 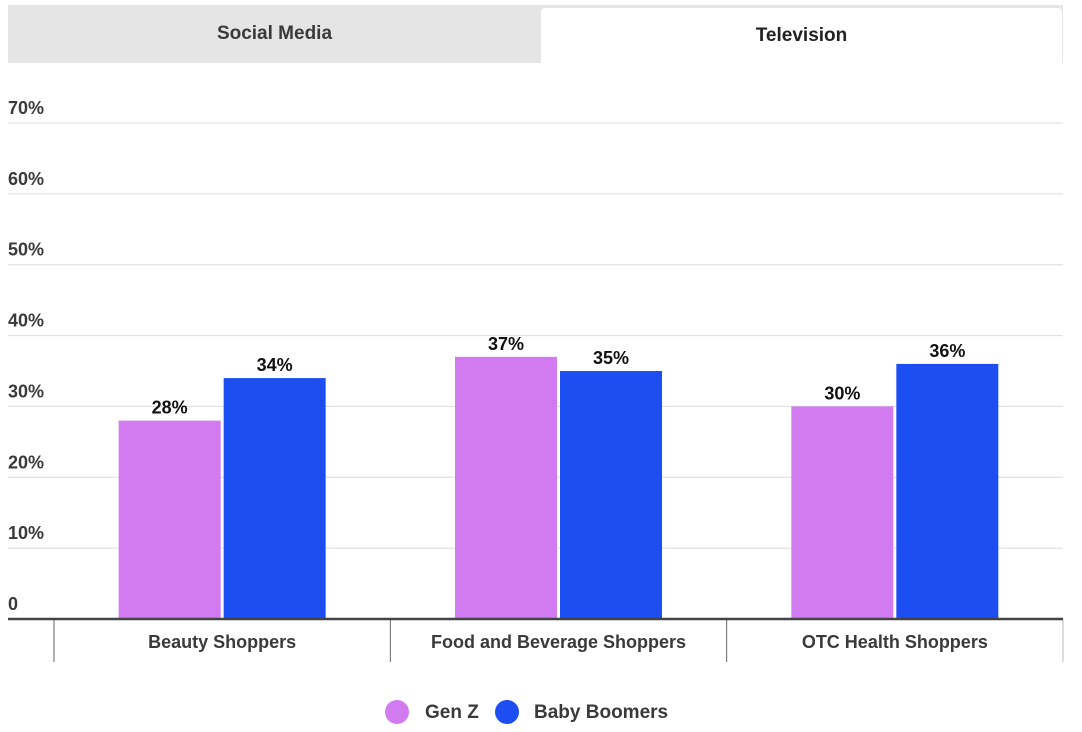 I want to click on data-label: 28%, so click(x=170, y=408).